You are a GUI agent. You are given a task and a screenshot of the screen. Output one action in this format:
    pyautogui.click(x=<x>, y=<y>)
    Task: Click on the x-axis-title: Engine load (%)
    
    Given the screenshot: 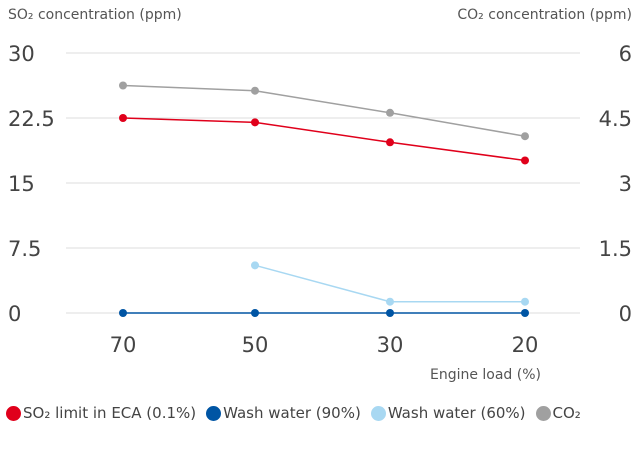 What is the action you would take?
    pyautogui.click(x=485, y=375)
    